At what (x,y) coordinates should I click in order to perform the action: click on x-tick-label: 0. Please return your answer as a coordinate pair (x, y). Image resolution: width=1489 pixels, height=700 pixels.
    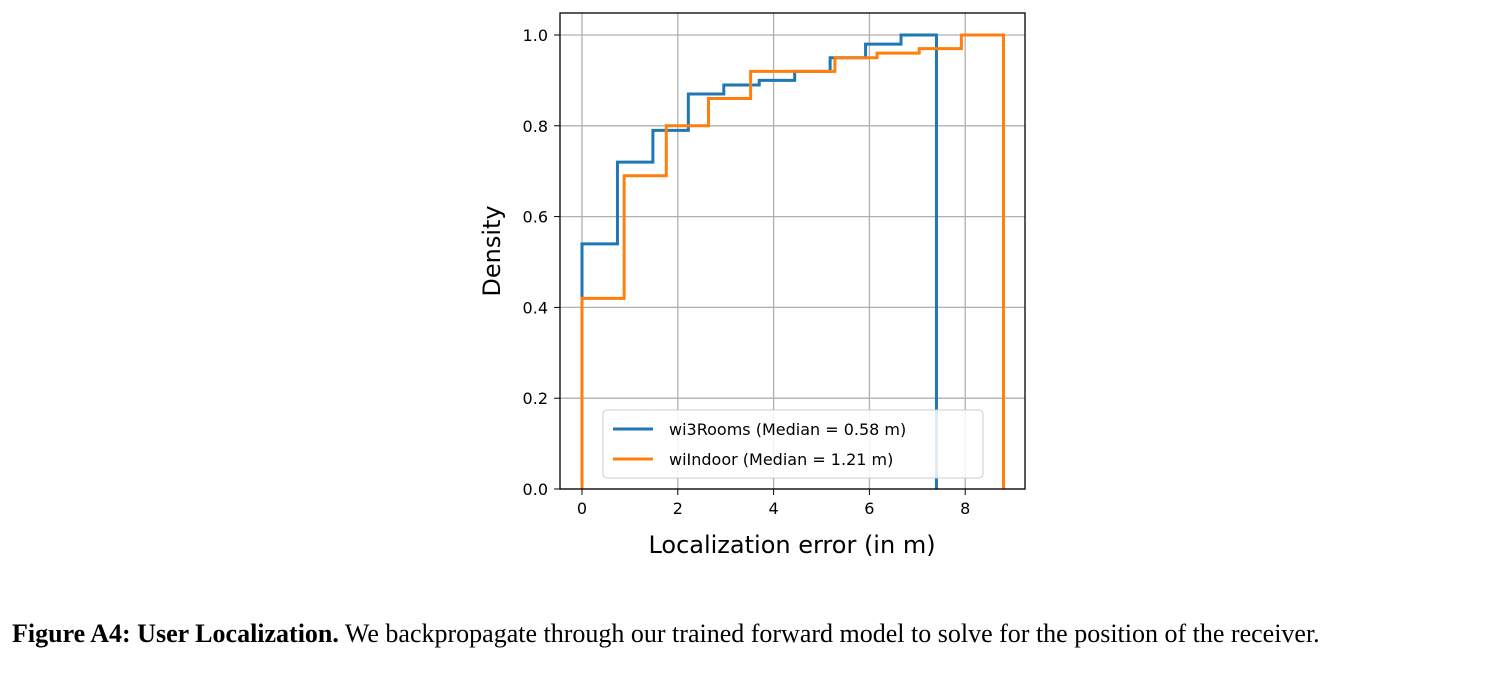
    Looking at the image, I should click on (582, 508).